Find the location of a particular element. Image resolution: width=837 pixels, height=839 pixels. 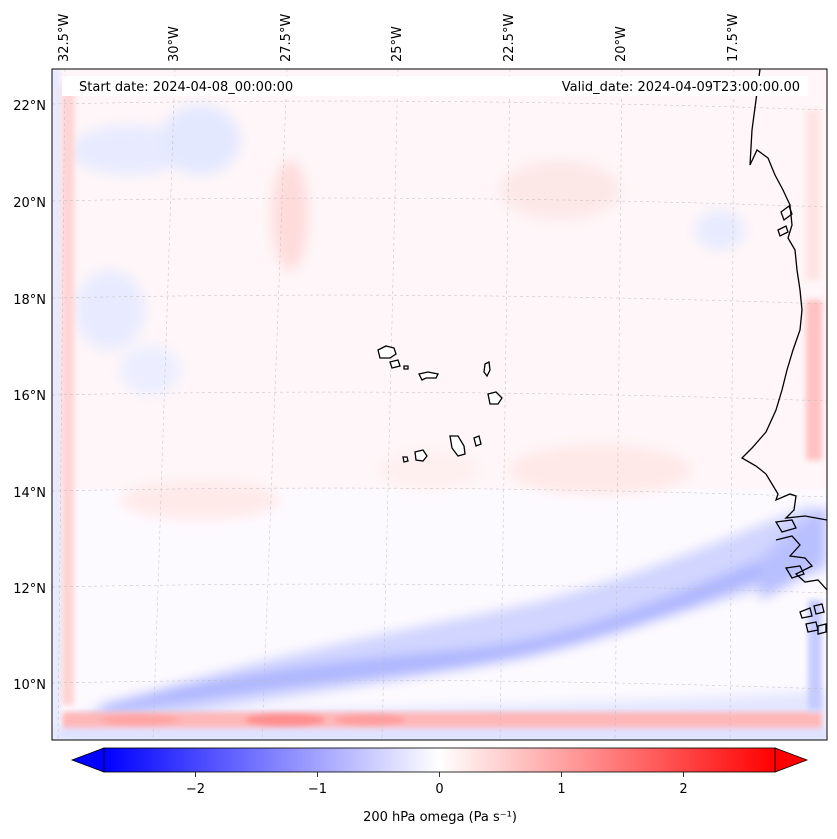

colorbar: −2 −1 0 1 2 200 hPa omega (Pa s⁻¹) is located at coordinates (439, 786).